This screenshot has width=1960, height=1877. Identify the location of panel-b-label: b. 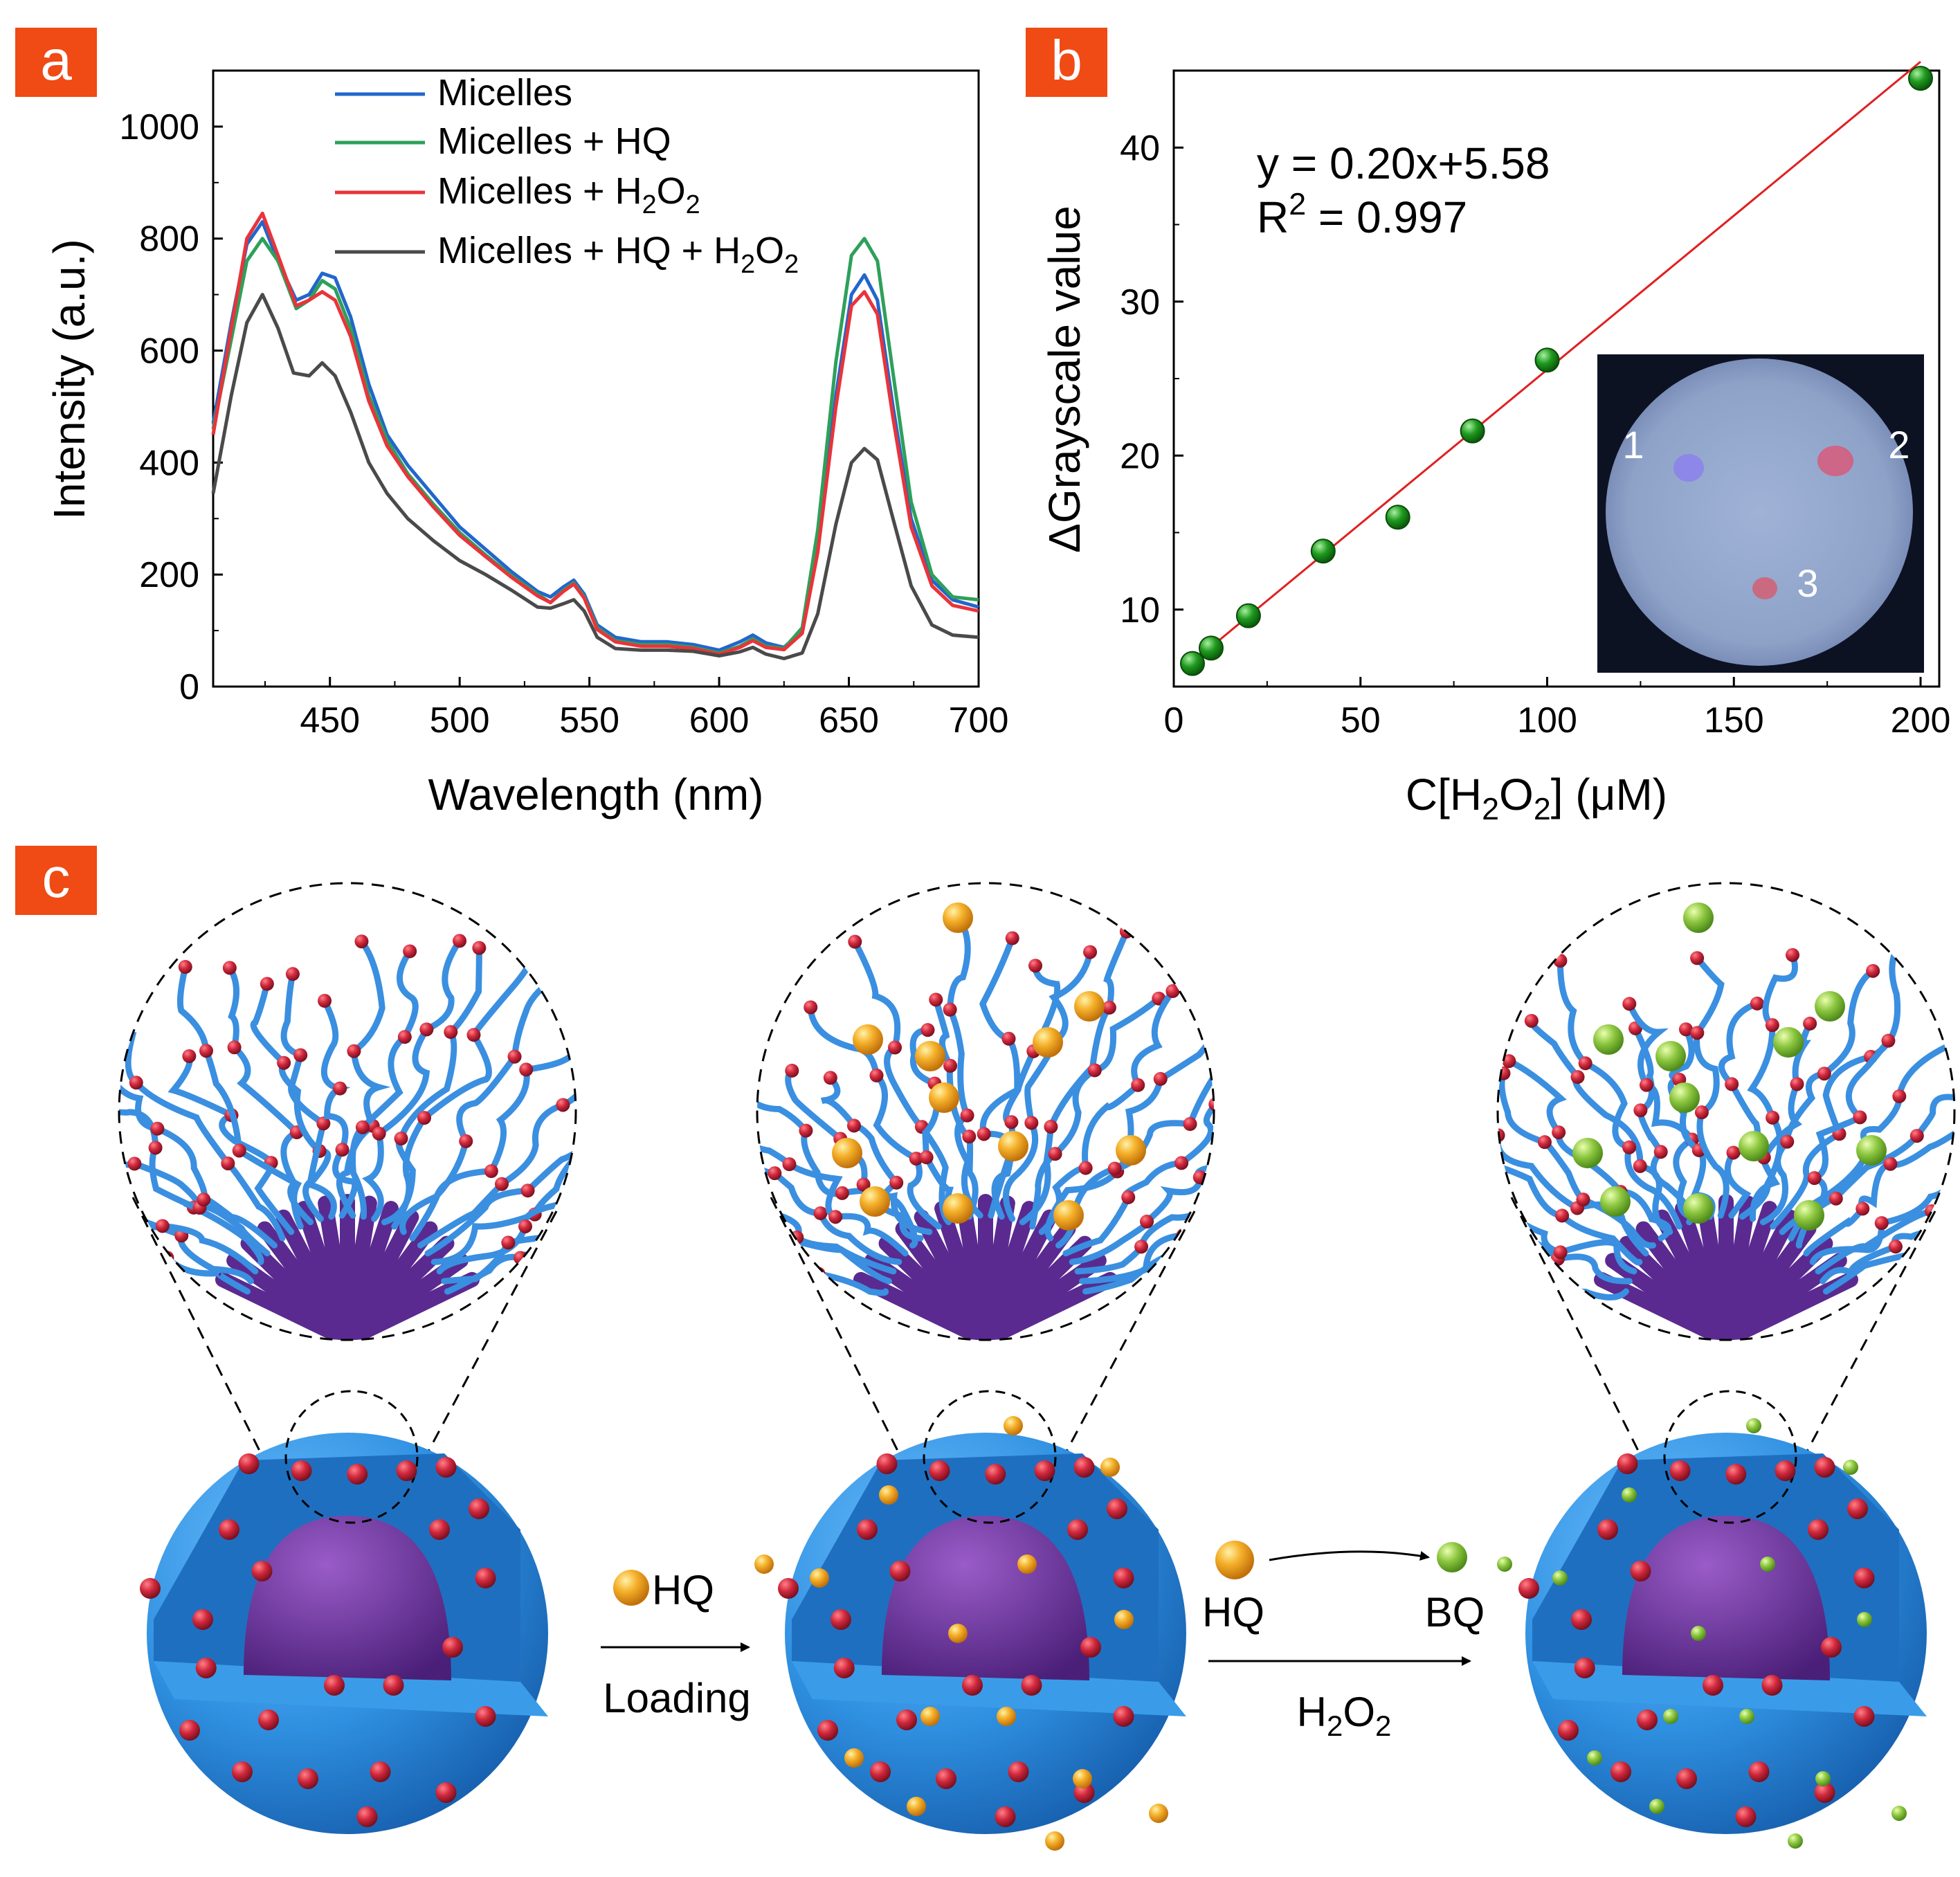
(1066, 60).